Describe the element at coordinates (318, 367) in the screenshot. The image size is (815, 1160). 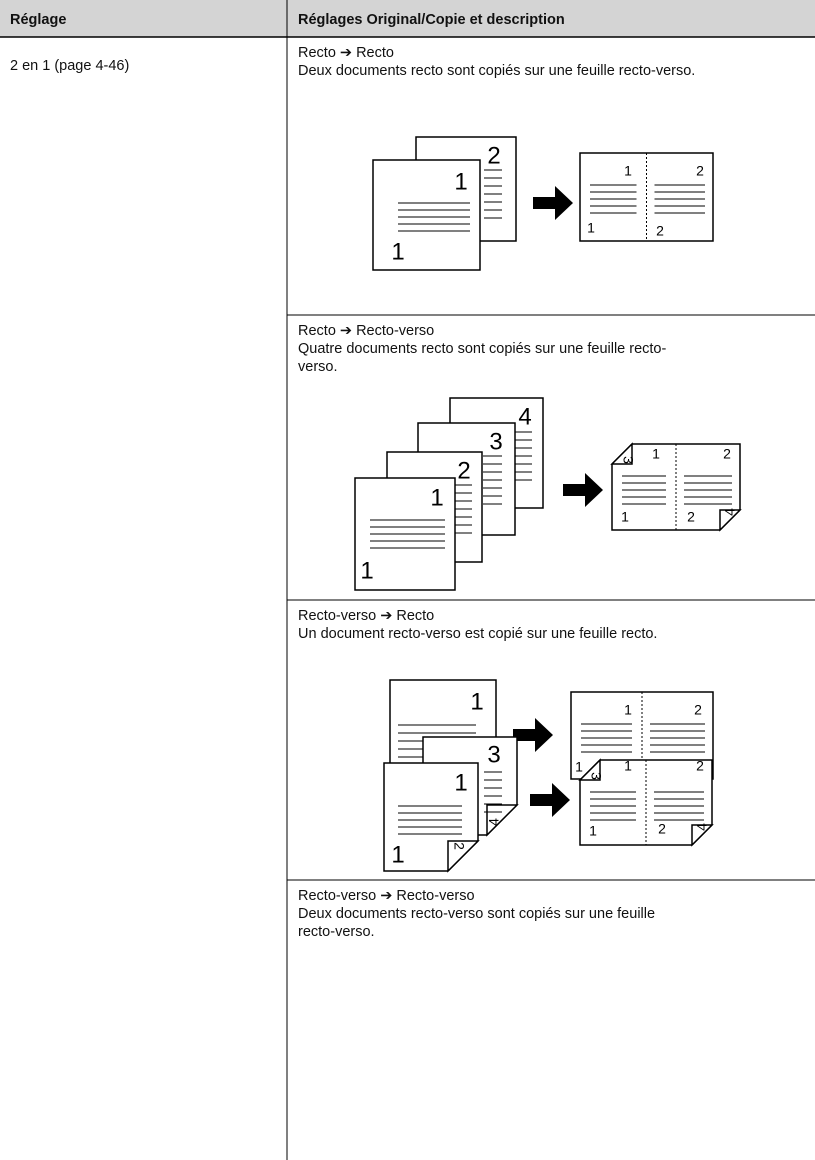
I see `description: verso.` at that location.